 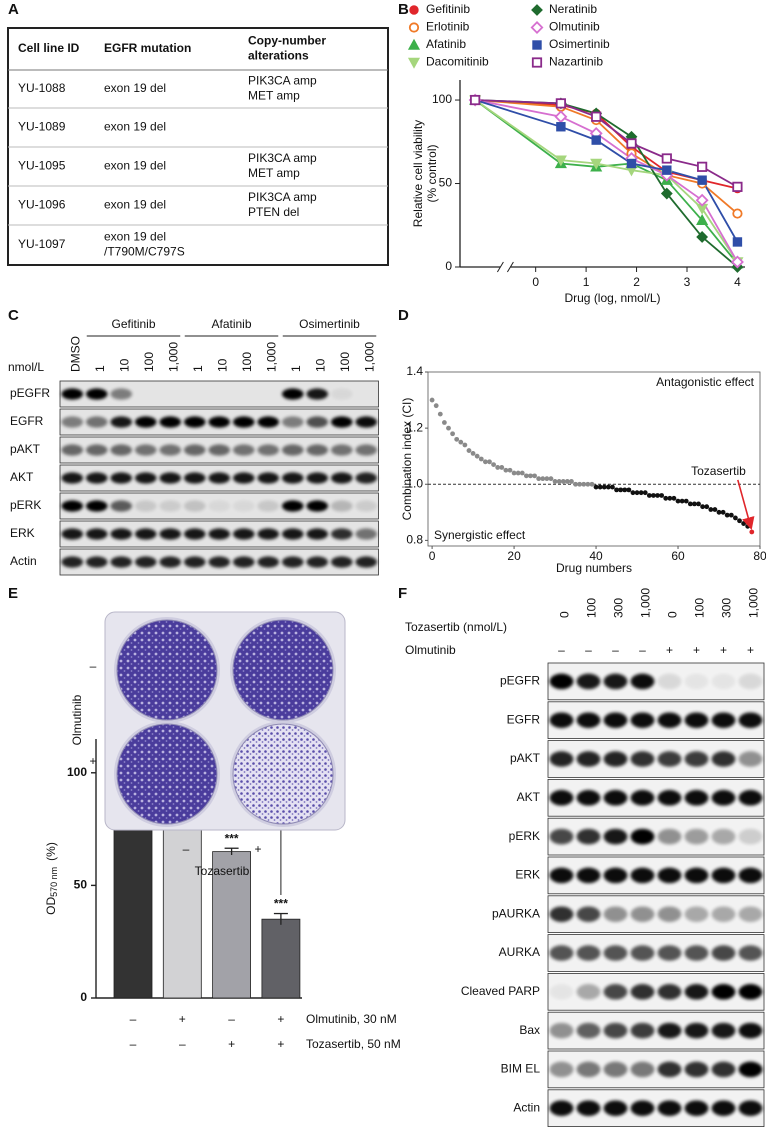 I want to click on panel-label: D, so click(x=403, y=315).